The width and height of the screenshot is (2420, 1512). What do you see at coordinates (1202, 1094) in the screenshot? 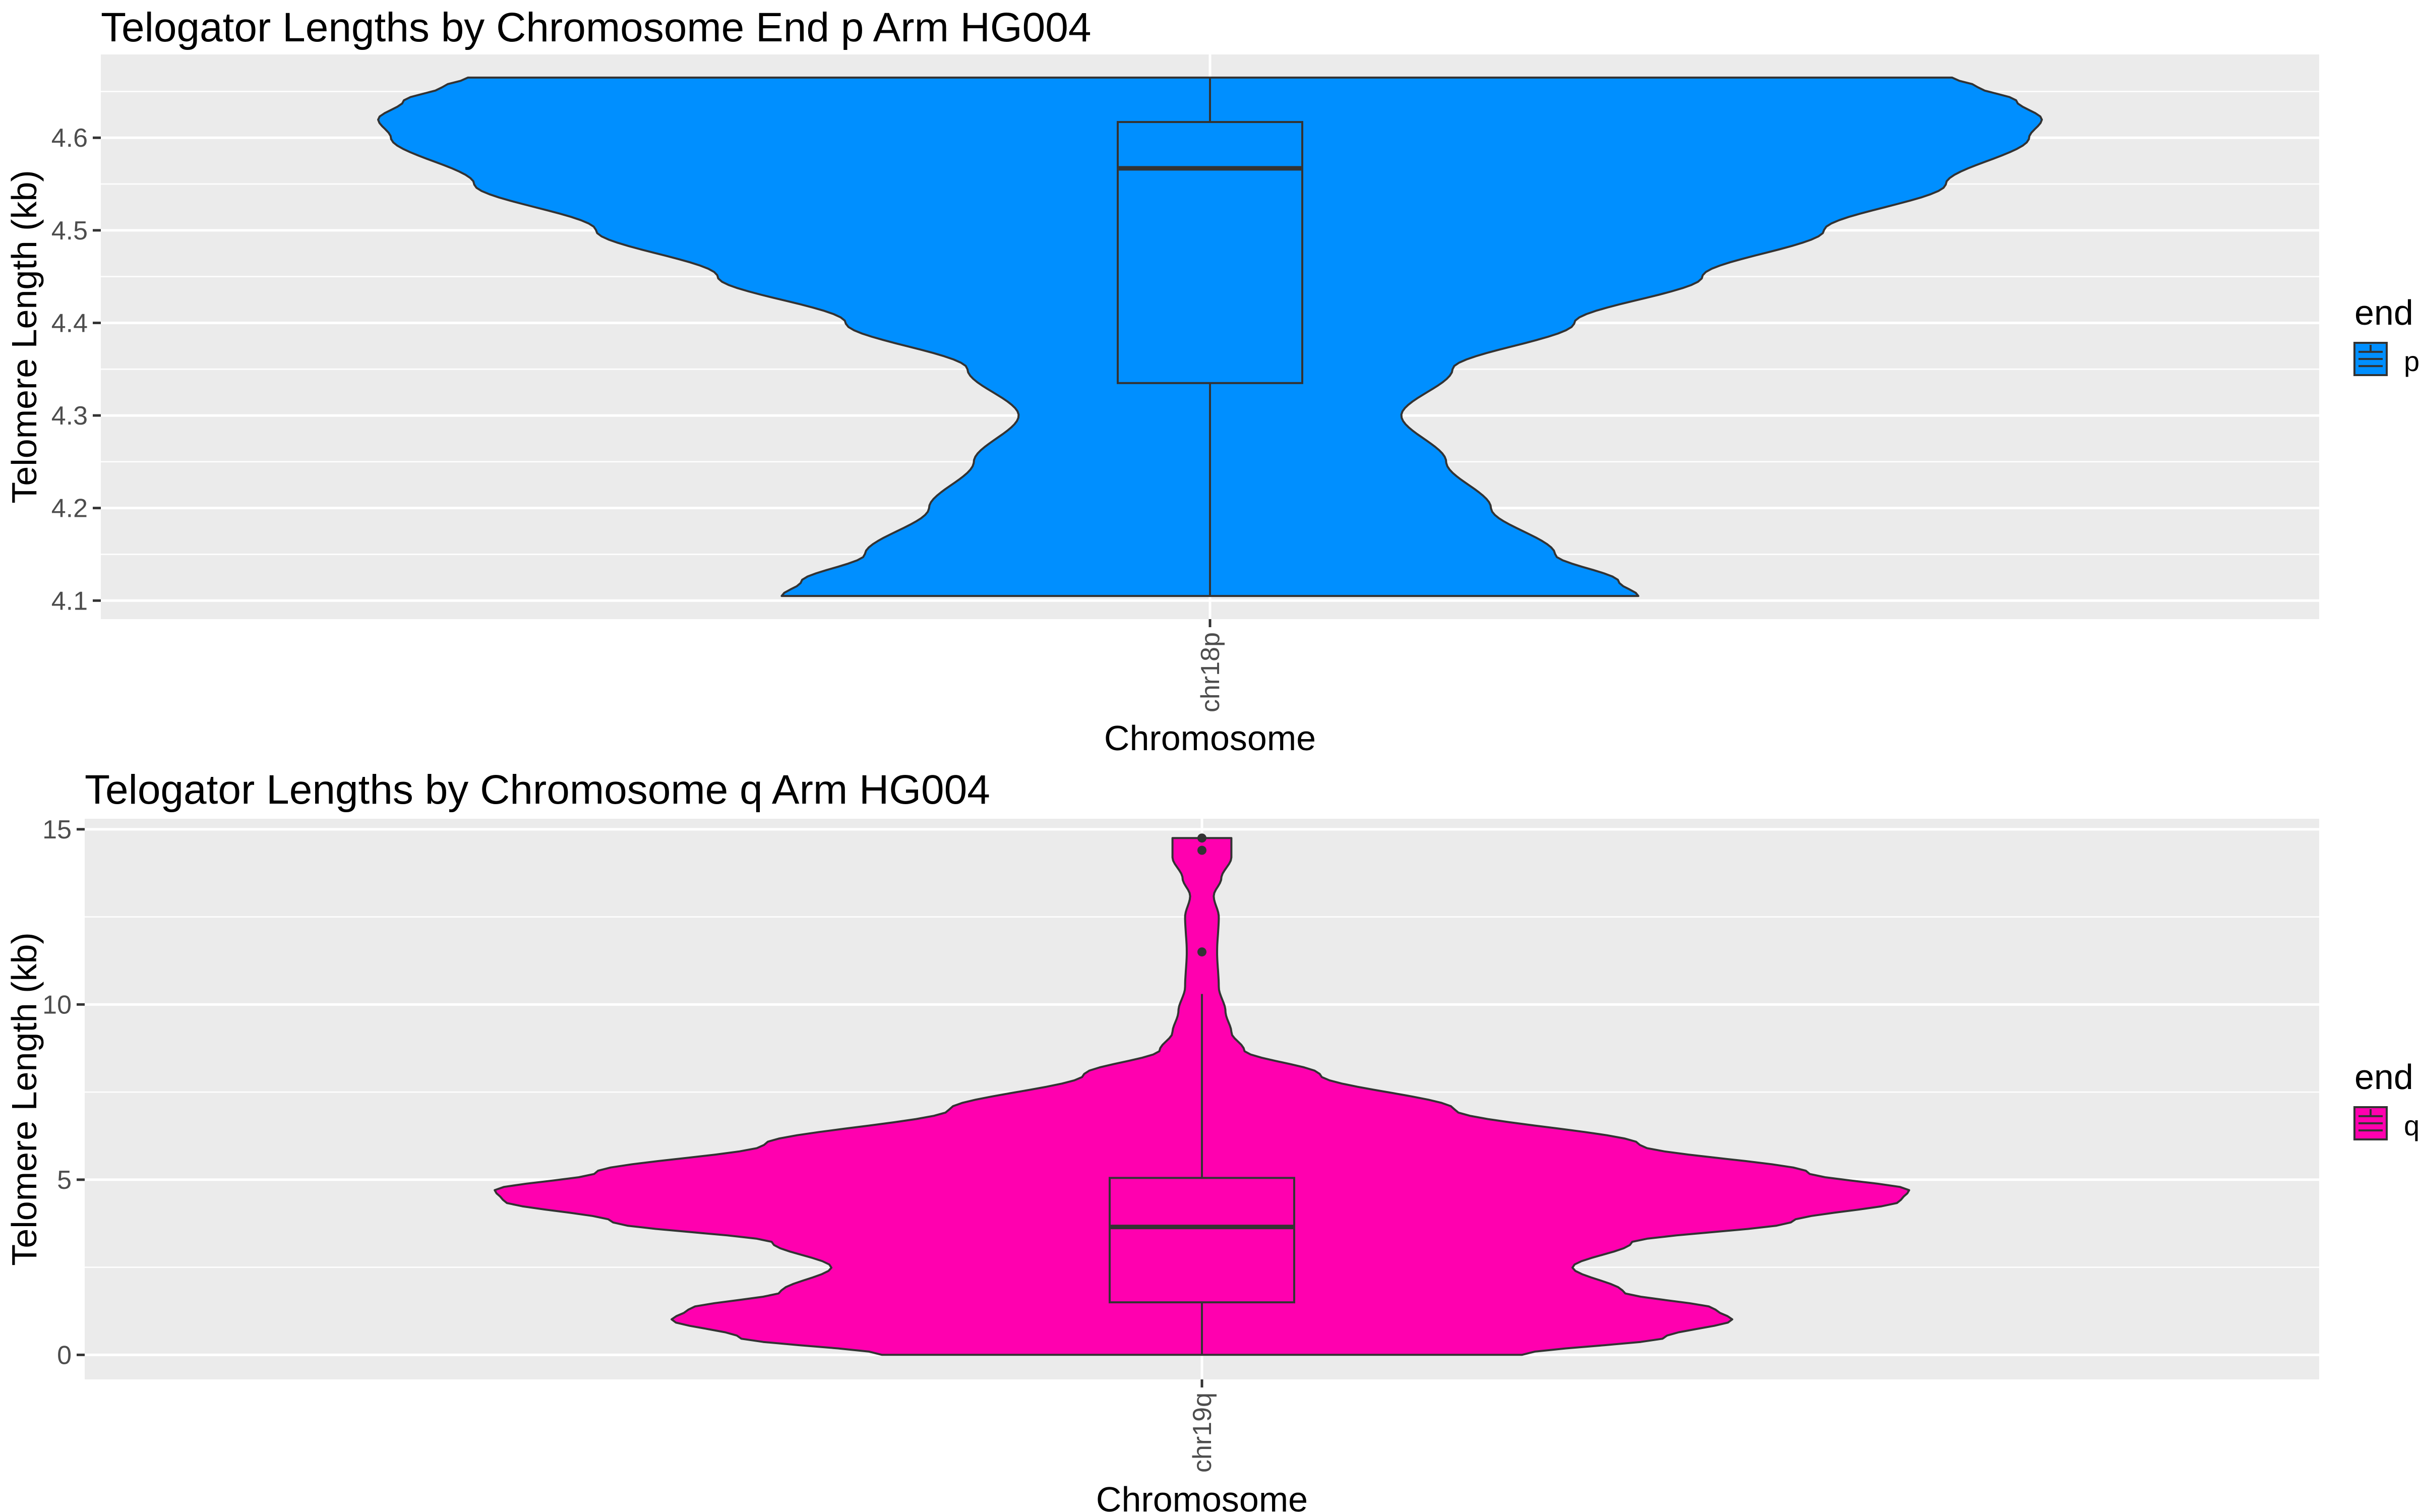
I see `boxplot-layer-q` at bounding box center [1202, 1094].